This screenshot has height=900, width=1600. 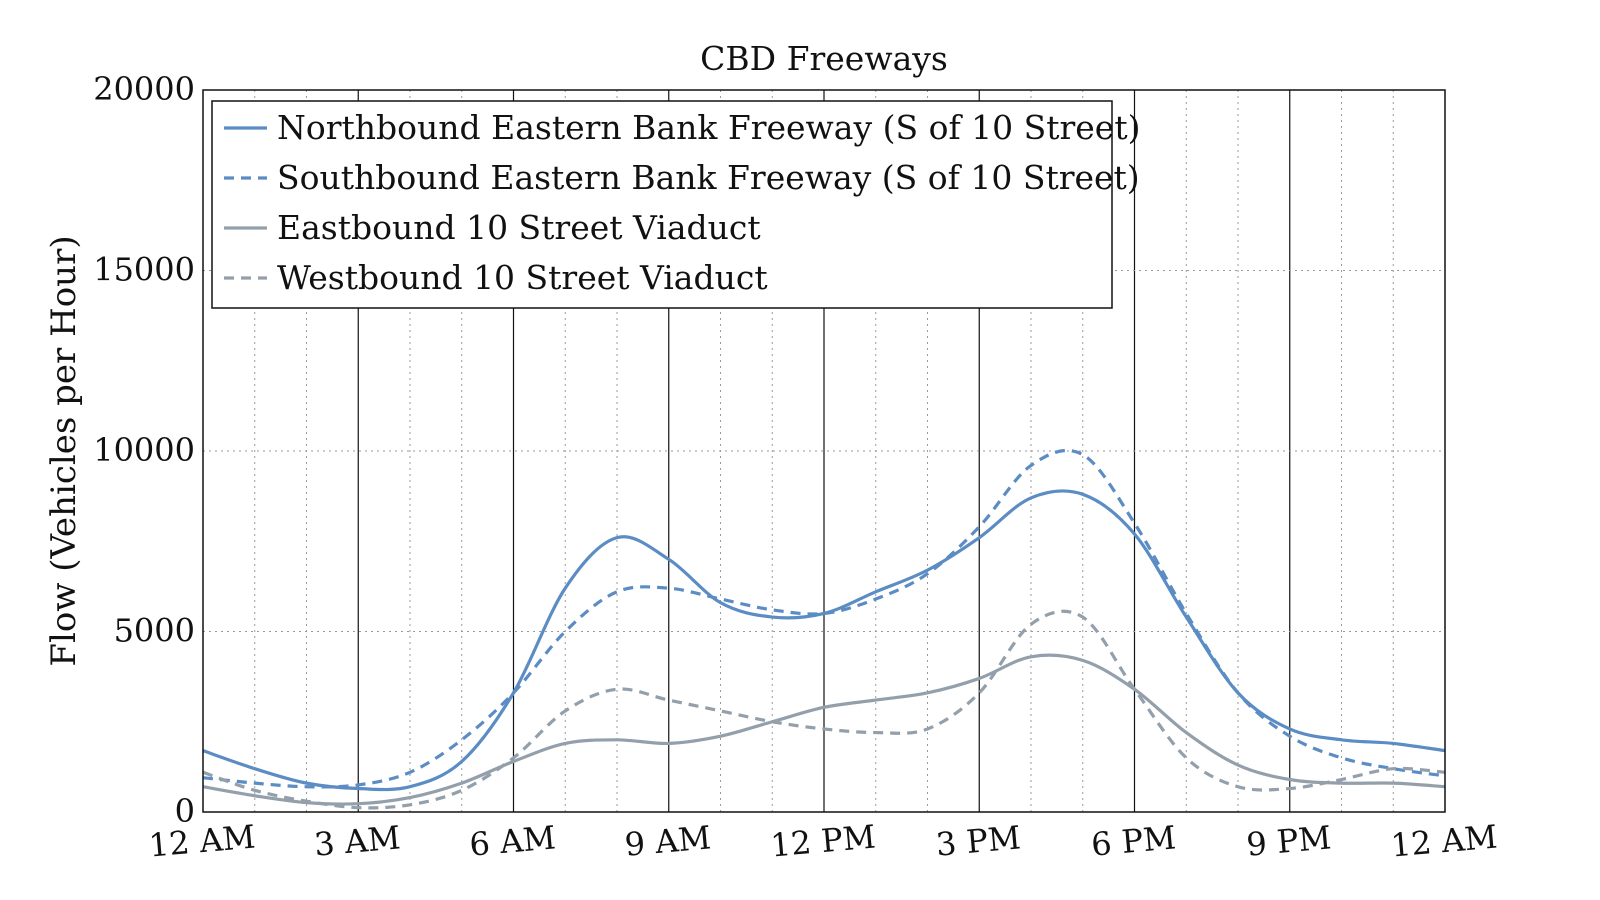 I want to click on y-tick-label: 10000, so click(x=144, y=450).